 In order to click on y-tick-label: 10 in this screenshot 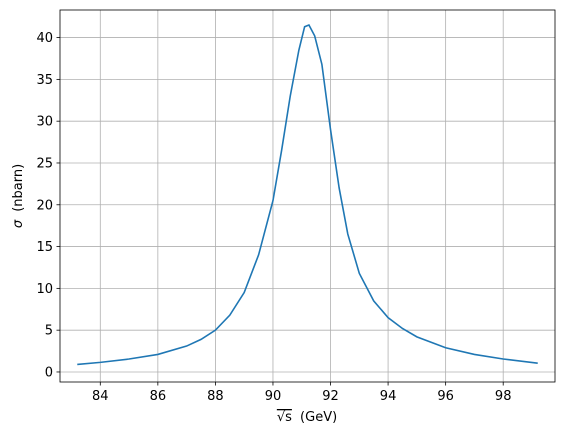, I will do `click(44, 289)`.